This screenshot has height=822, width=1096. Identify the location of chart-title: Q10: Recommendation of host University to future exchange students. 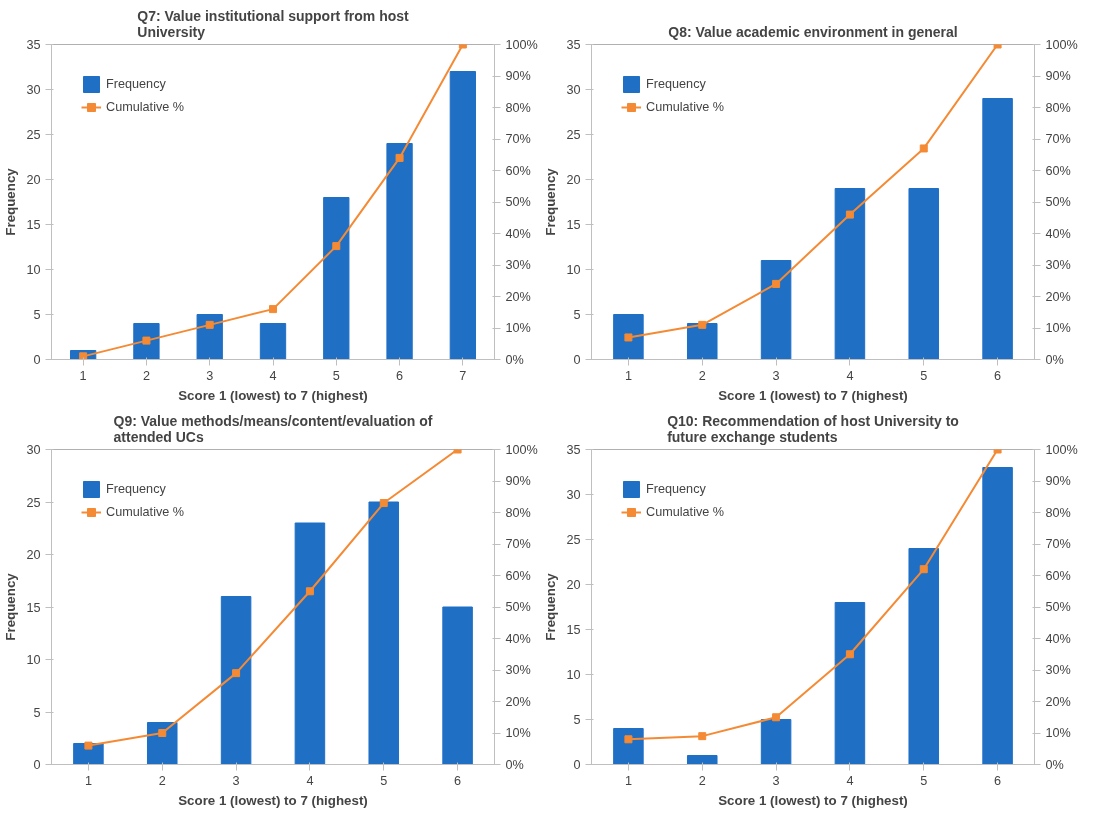
(813, 428).